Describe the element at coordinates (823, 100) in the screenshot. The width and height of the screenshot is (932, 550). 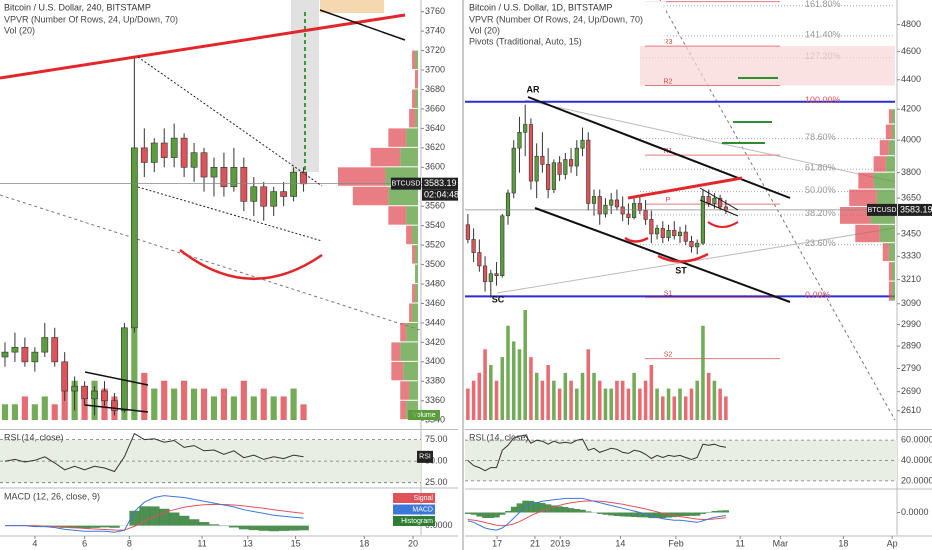
I see `fib-label: 100.00%` at that location.